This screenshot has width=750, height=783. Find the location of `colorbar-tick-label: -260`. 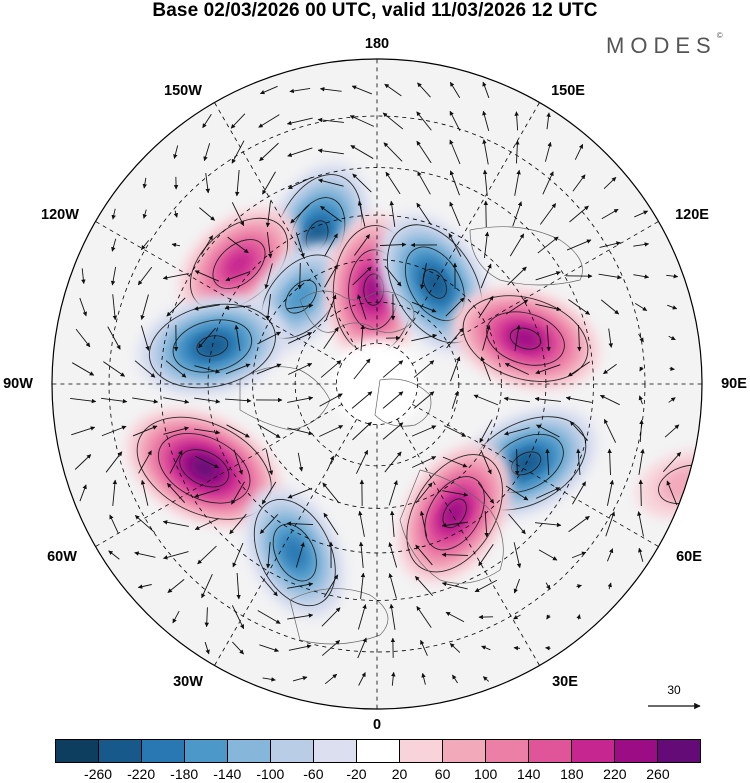

colorbar-tick-label: -260 is located at coordinates (98, 774).